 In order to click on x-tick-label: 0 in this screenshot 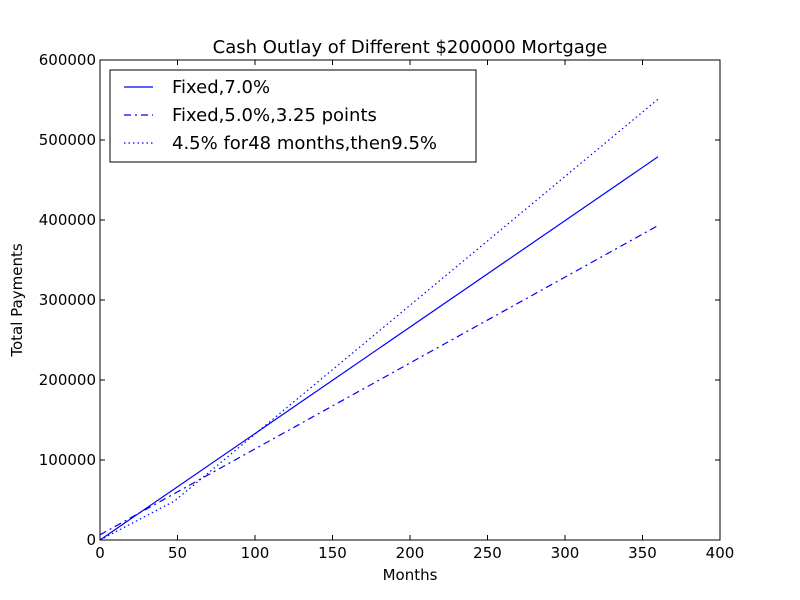, I will do `click(100, 553)`.